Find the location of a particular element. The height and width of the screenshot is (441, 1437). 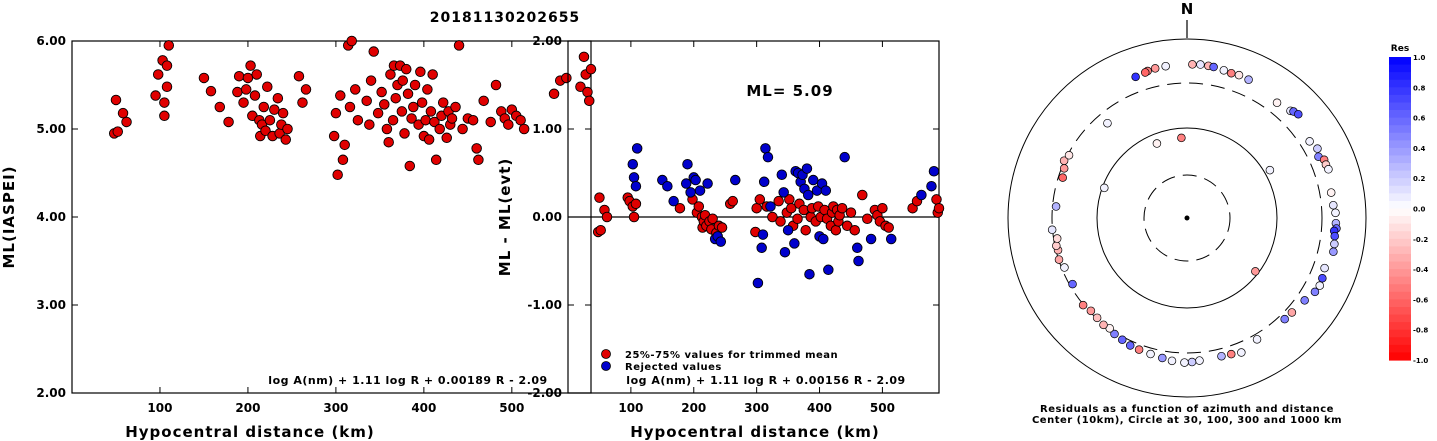

x-tick-label: 300 is located at coordinates (335, 408).